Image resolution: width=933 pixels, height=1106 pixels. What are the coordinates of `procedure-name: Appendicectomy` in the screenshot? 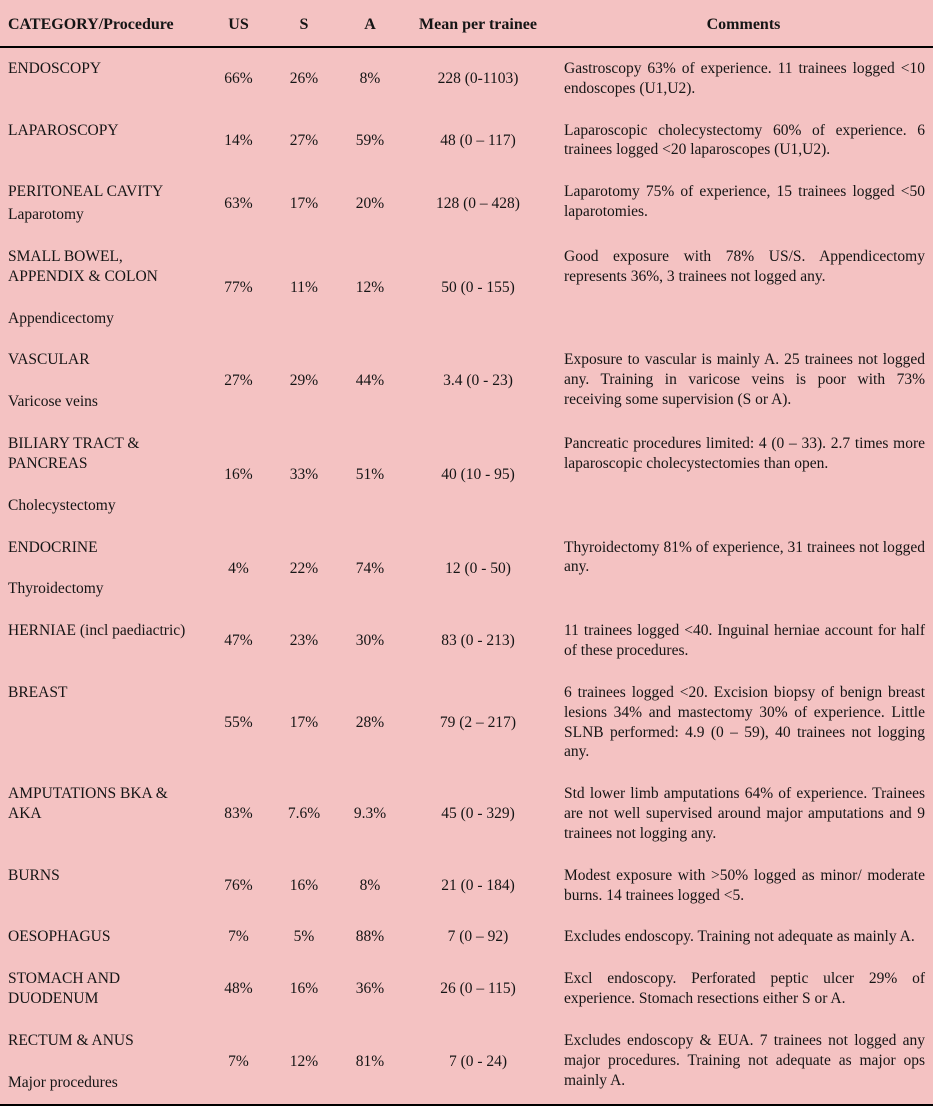 It's located at (61, 318).